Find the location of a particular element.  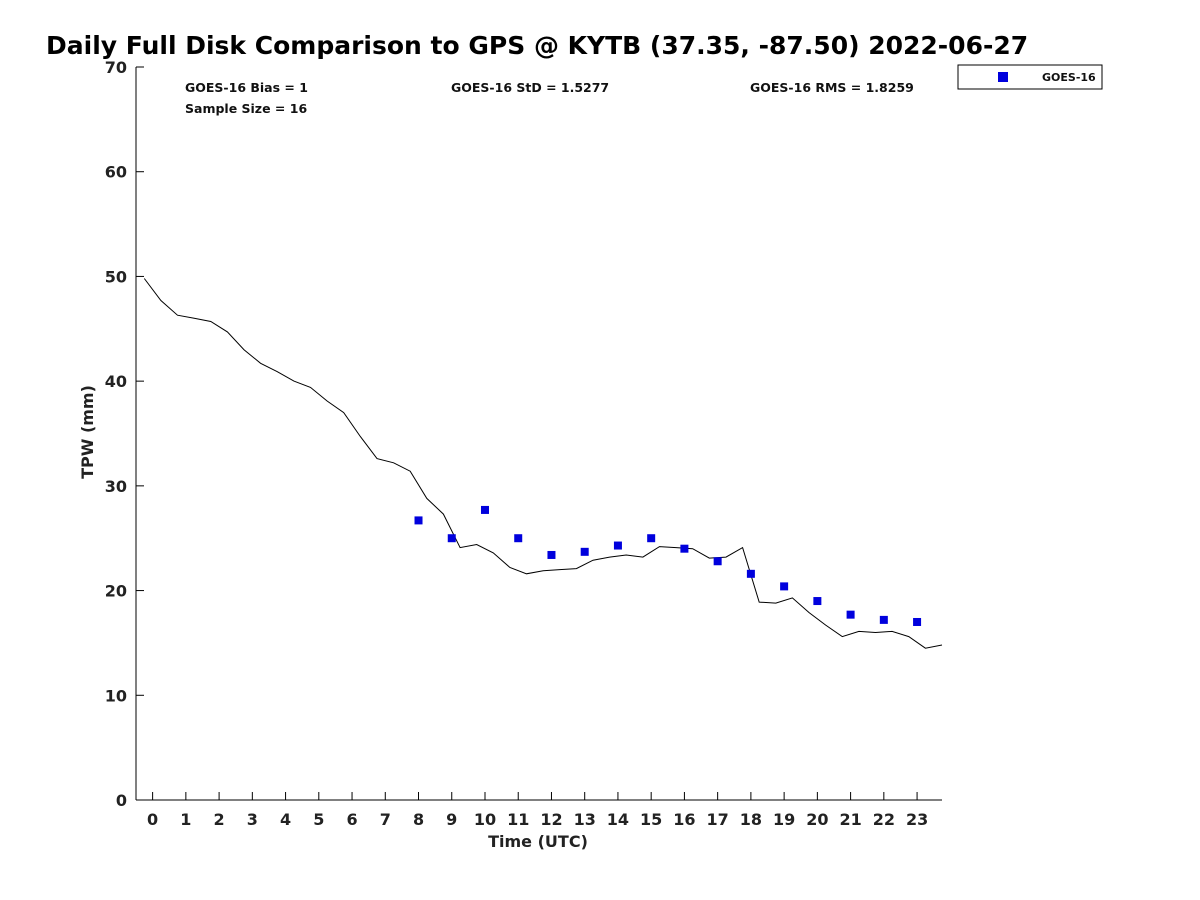

x-tick-label: 2 is located at coordinates (219, 819).